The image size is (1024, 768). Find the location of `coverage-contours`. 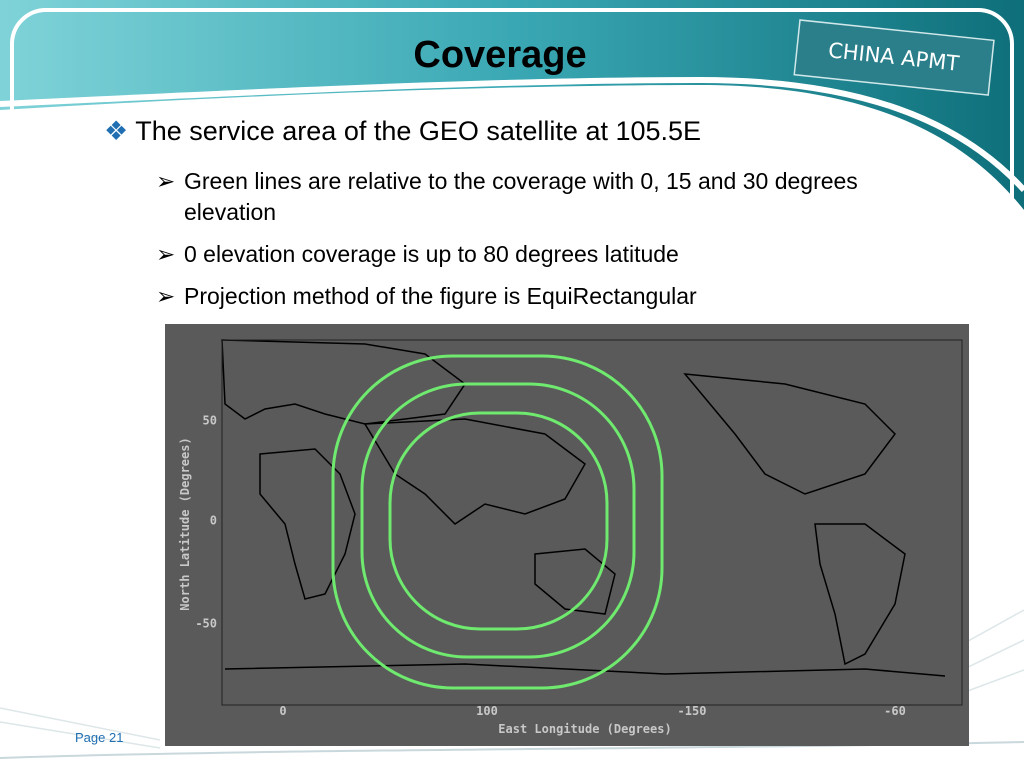

coverage-contours is located at coordinates (497, 522).